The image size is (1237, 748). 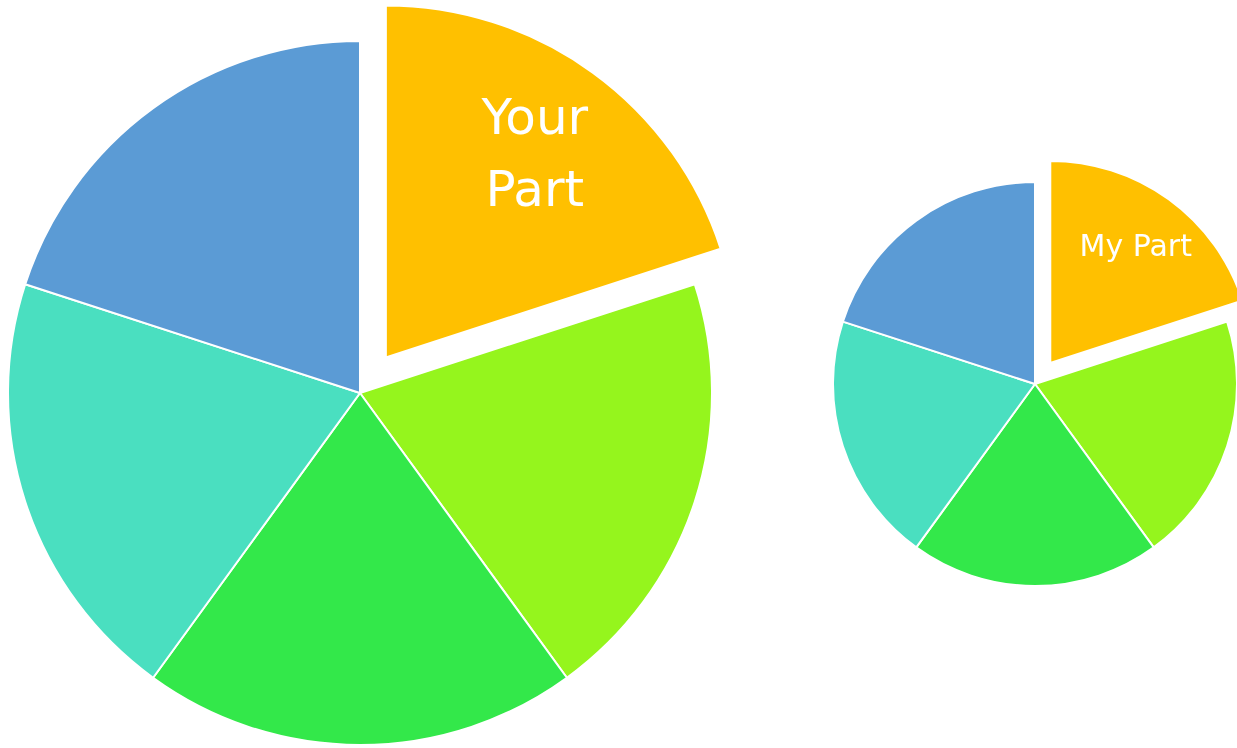 What do you see at coordinates (1136, 245) in the screenshot?
I see `slice-label: My Part` at bounding box center [1136, 245].